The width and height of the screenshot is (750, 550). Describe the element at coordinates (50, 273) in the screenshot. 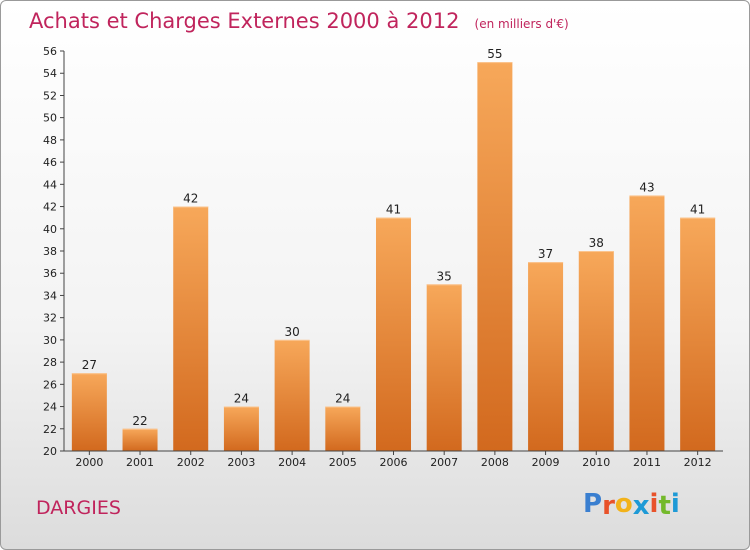

I see `y-tick-label: 36` at that location.